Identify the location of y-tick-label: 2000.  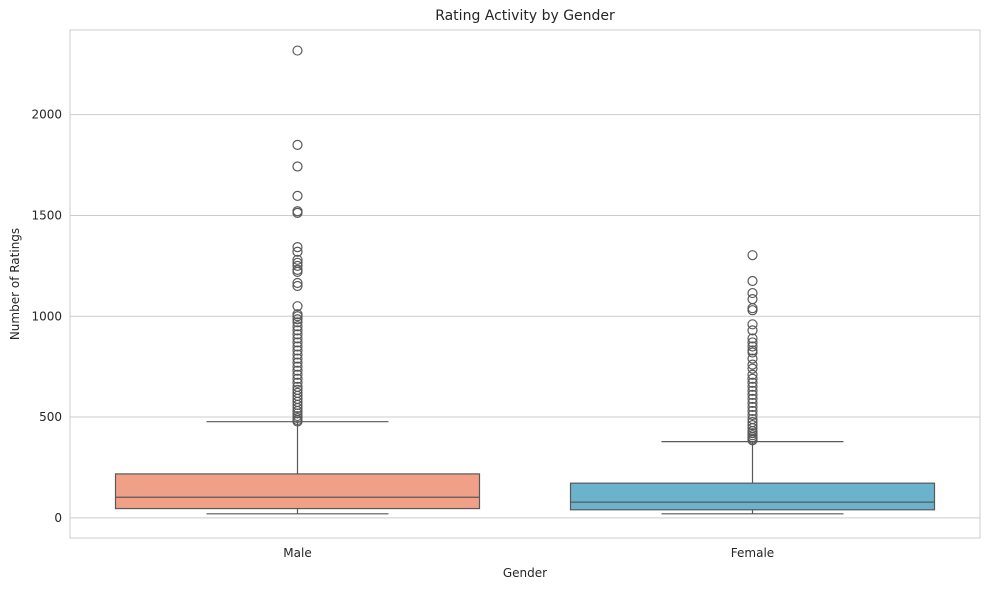
(46, 115).